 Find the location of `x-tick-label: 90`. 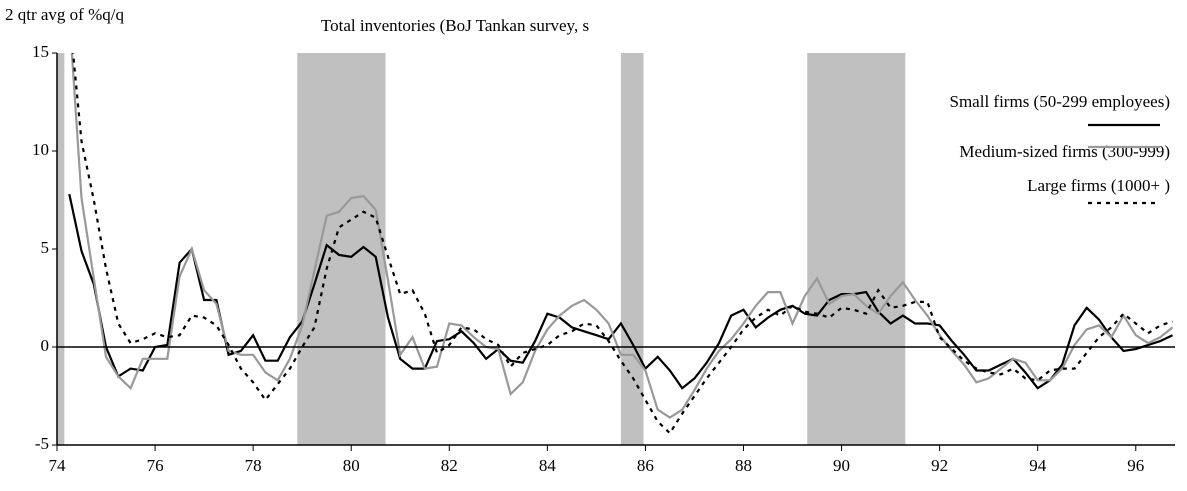

x-tick-label: 90 is located at coordinates (841, 465).